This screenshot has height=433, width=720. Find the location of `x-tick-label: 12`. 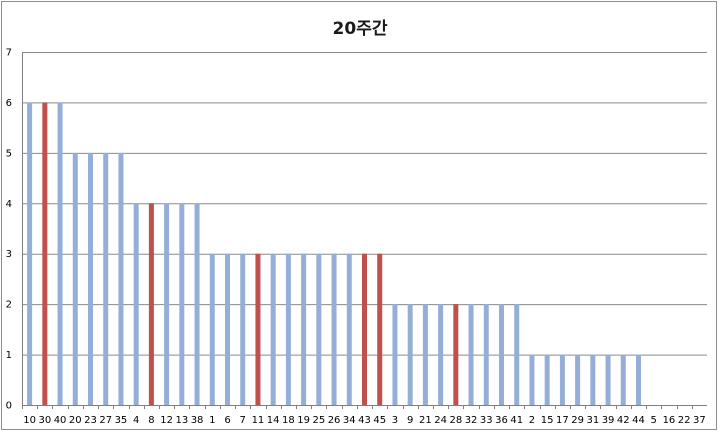

x-tick-label: 12 is located at coordinates (166, 420).